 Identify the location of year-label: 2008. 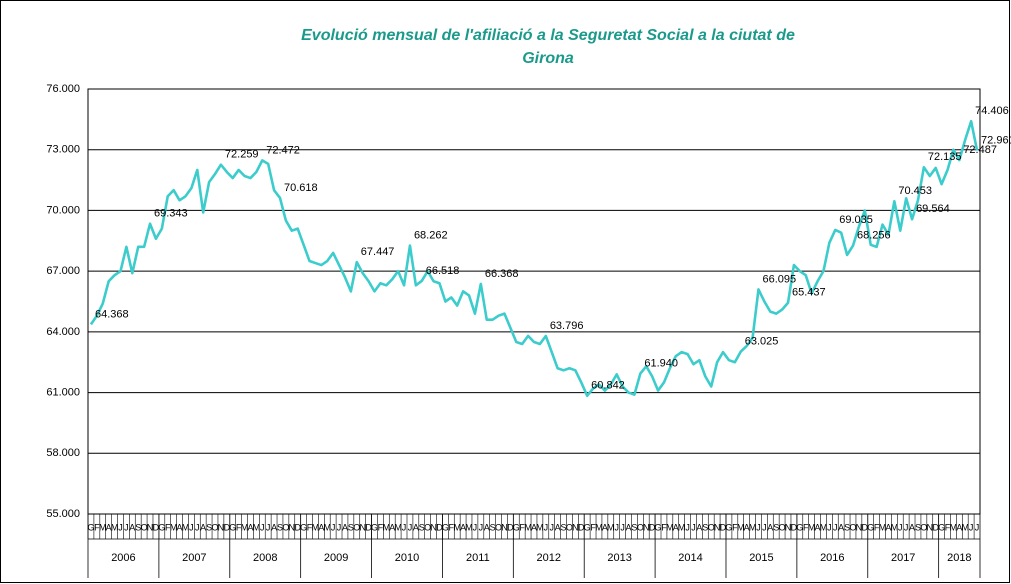
(265, 558).